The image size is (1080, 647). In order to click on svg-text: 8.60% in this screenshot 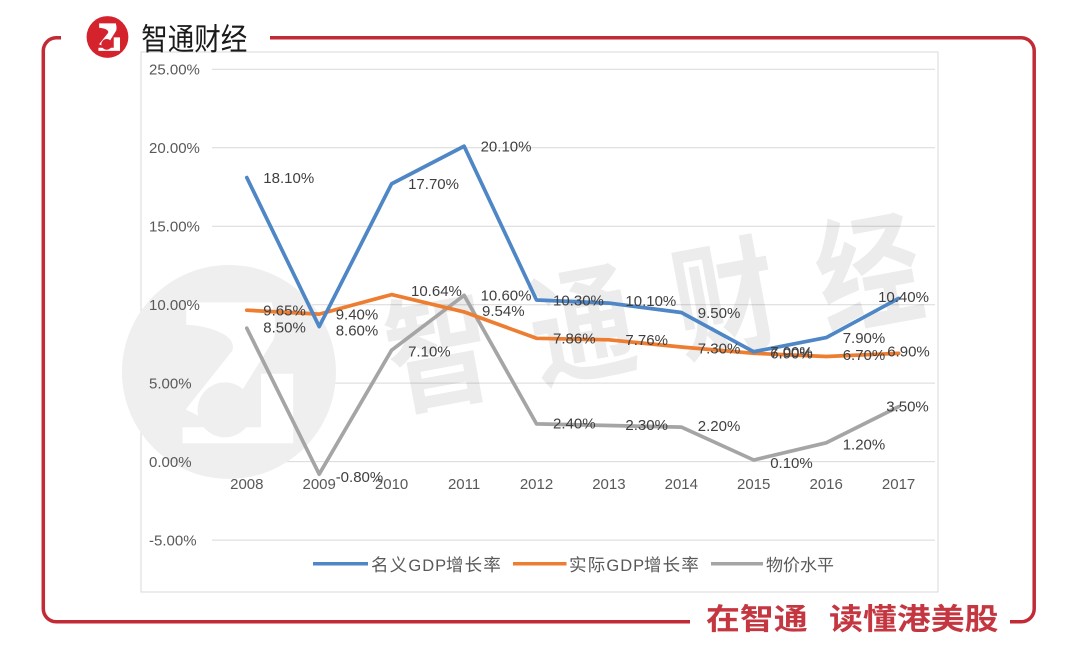, I will do `click(357, 330)`.